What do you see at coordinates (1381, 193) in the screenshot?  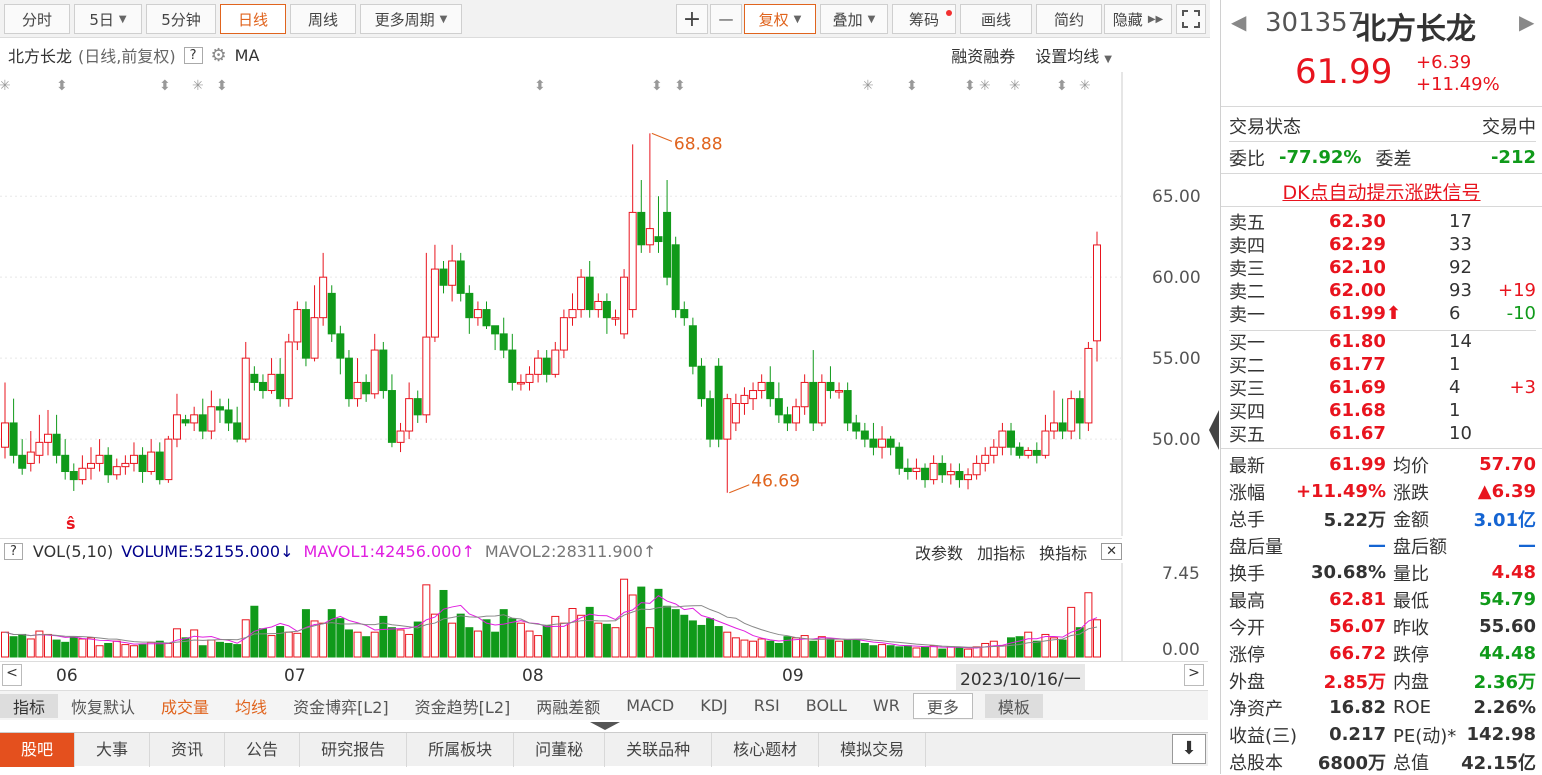 I see `dk-signal-link: DK点自动提示涨跌信号` at bounding box center [1381, 193].